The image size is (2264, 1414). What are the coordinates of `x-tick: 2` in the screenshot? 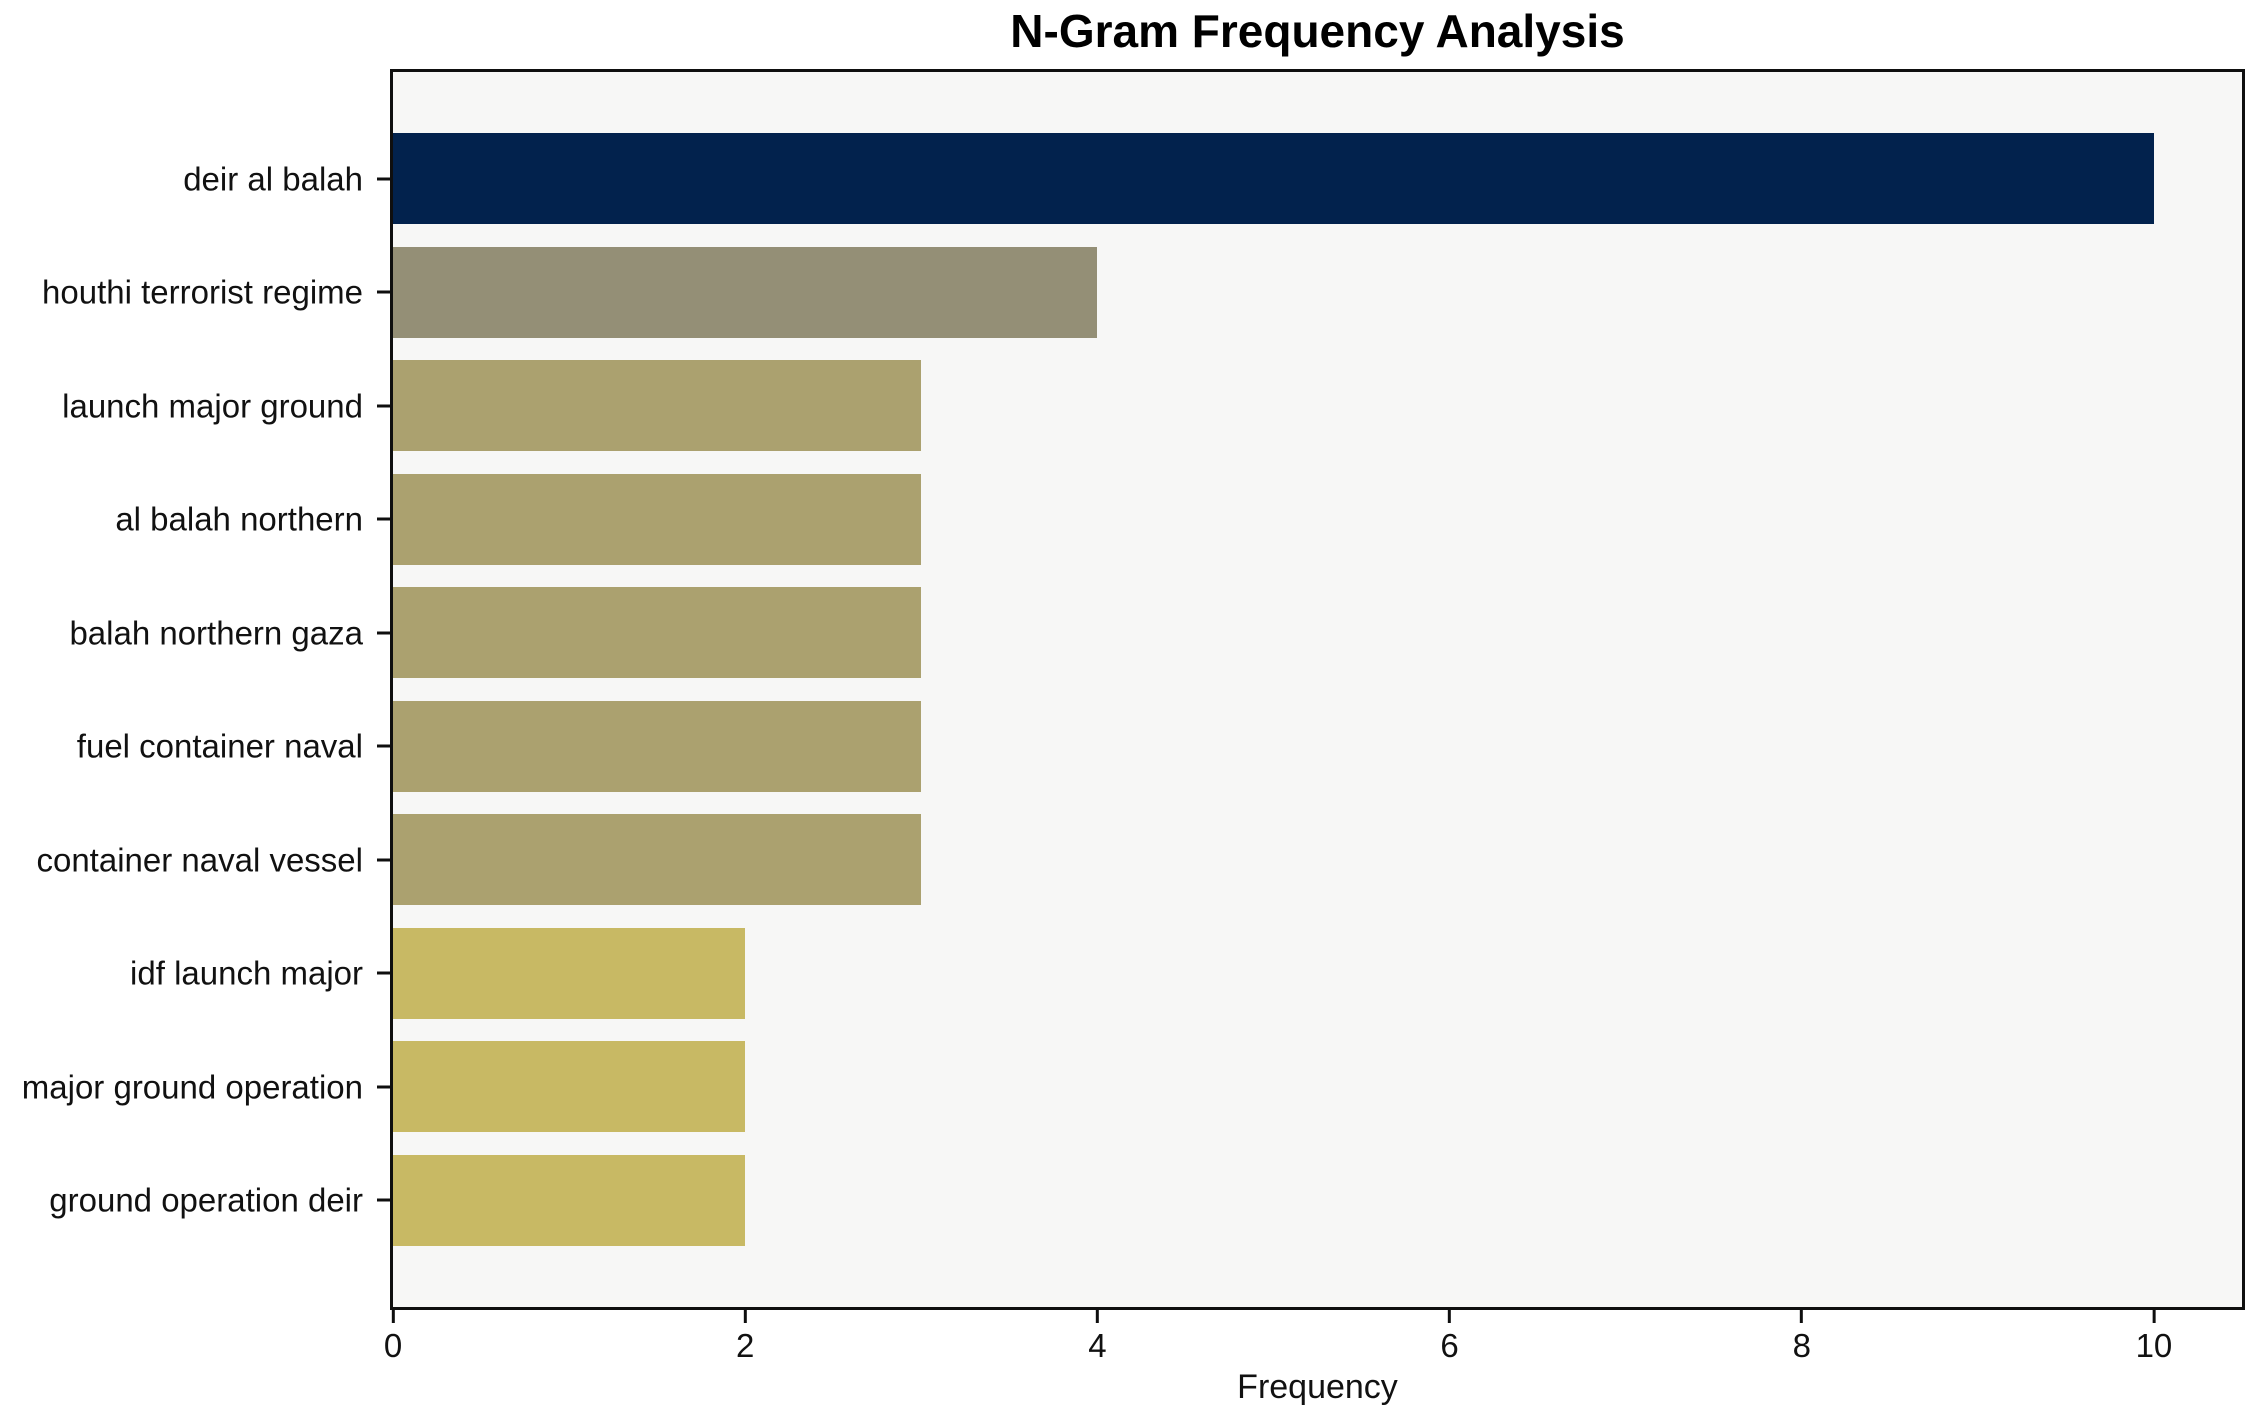 It's located at (745, 1336).